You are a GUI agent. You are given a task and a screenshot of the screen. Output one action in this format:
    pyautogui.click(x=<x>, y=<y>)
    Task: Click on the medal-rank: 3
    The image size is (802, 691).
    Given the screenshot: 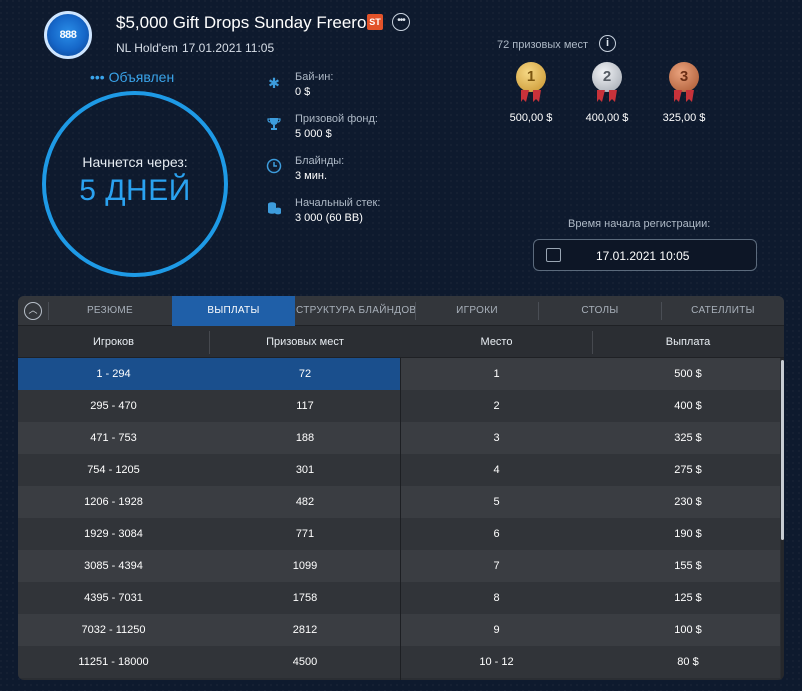 What is the action you would take?
    pyautogui.click(x=684, y=76)
    